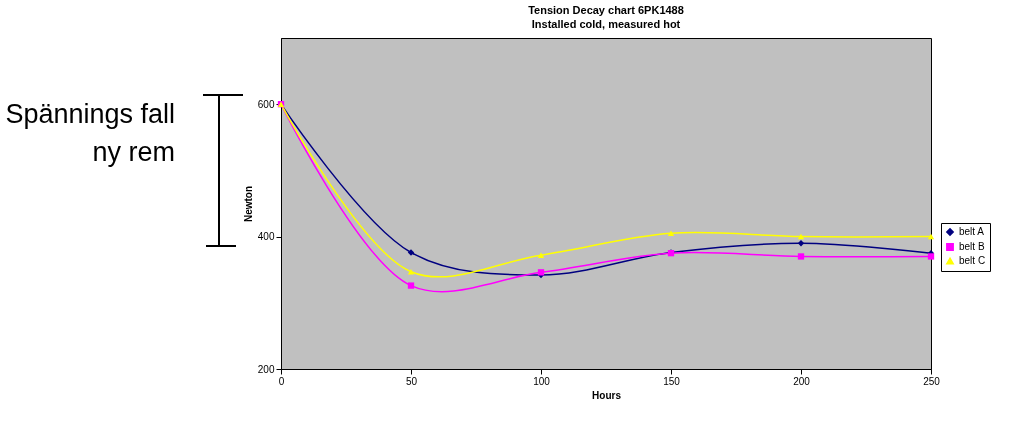 The height and width of the screenshot is (432, 1036). Describe the element at coordinates (542, 381) in the screenshot. I see `x-tick-label: 100` at that location.